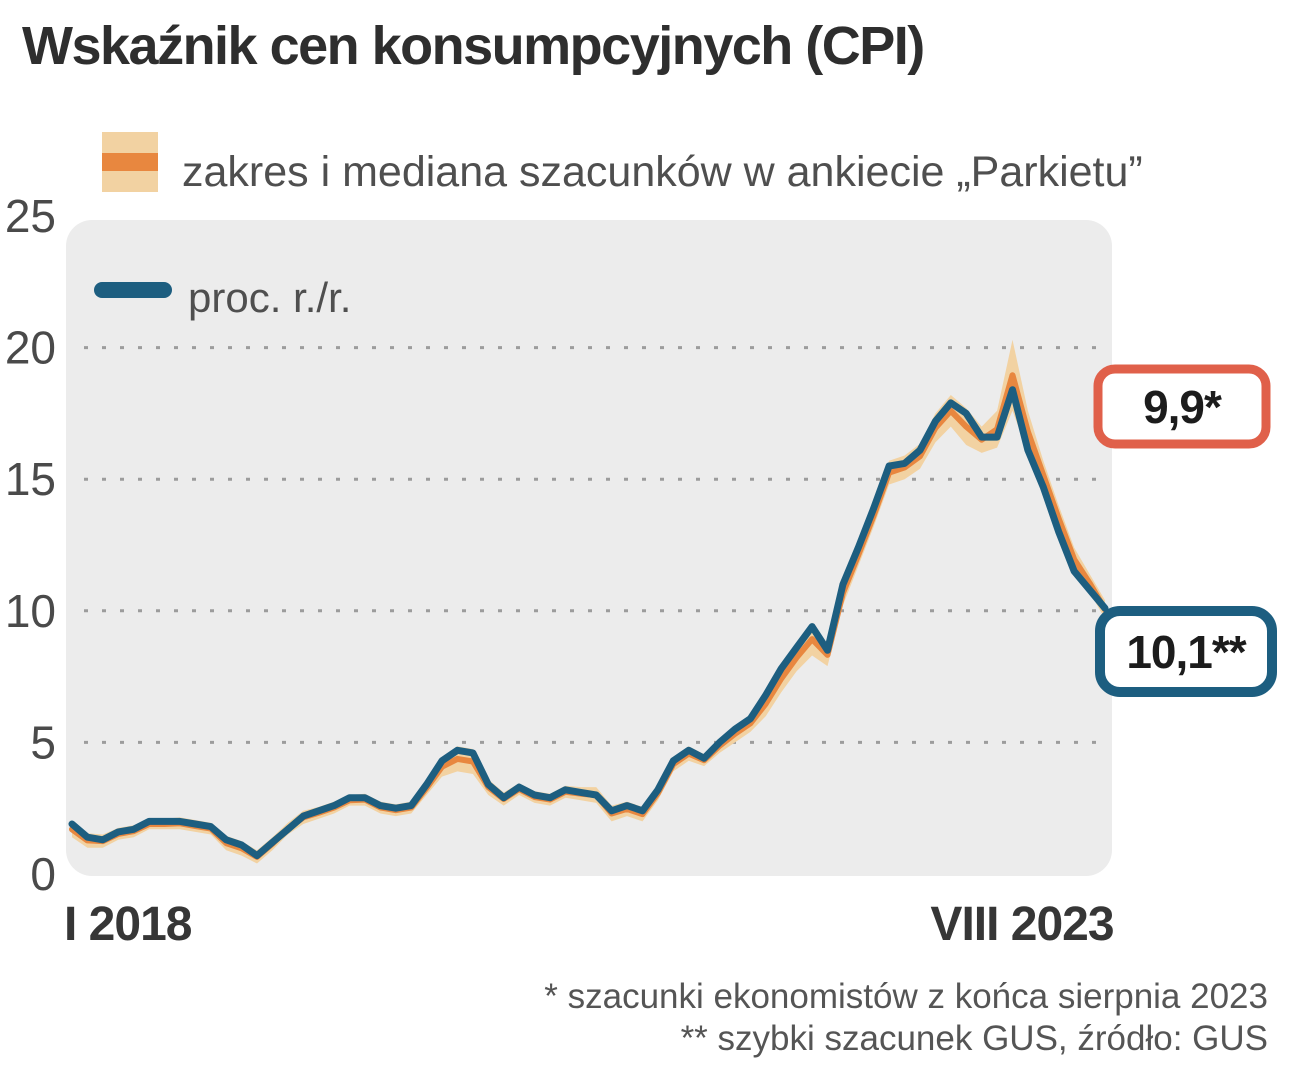  I want to click on survey-estimate-value: 9,9*, so click(1182, 407).